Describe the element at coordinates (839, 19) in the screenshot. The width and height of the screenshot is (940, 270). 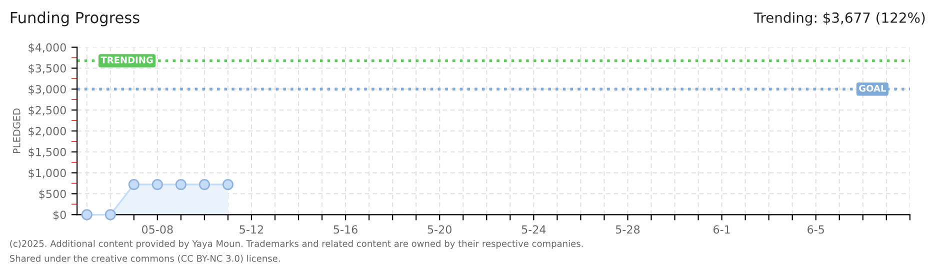
I see `text: Trending: $3,677 (122%)` at that location.